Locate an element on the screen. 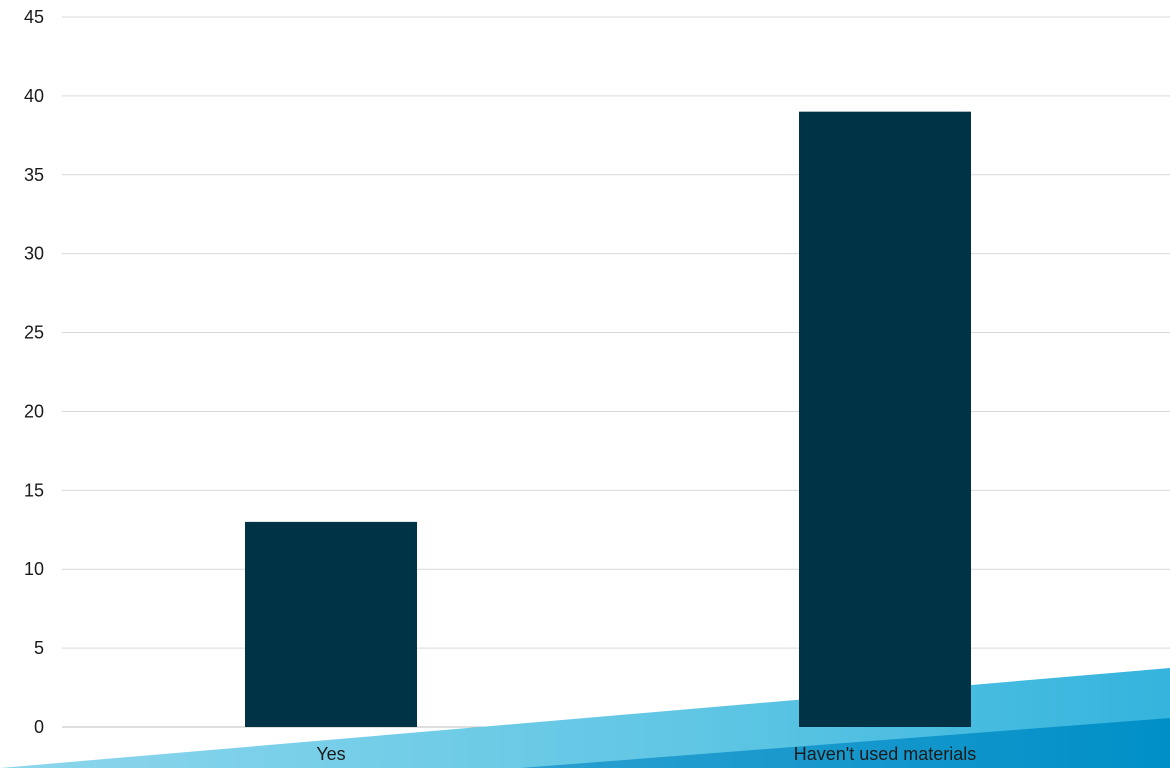  x-axis-labels: Yes Haven't used materials is located at coordinates (646, 754).